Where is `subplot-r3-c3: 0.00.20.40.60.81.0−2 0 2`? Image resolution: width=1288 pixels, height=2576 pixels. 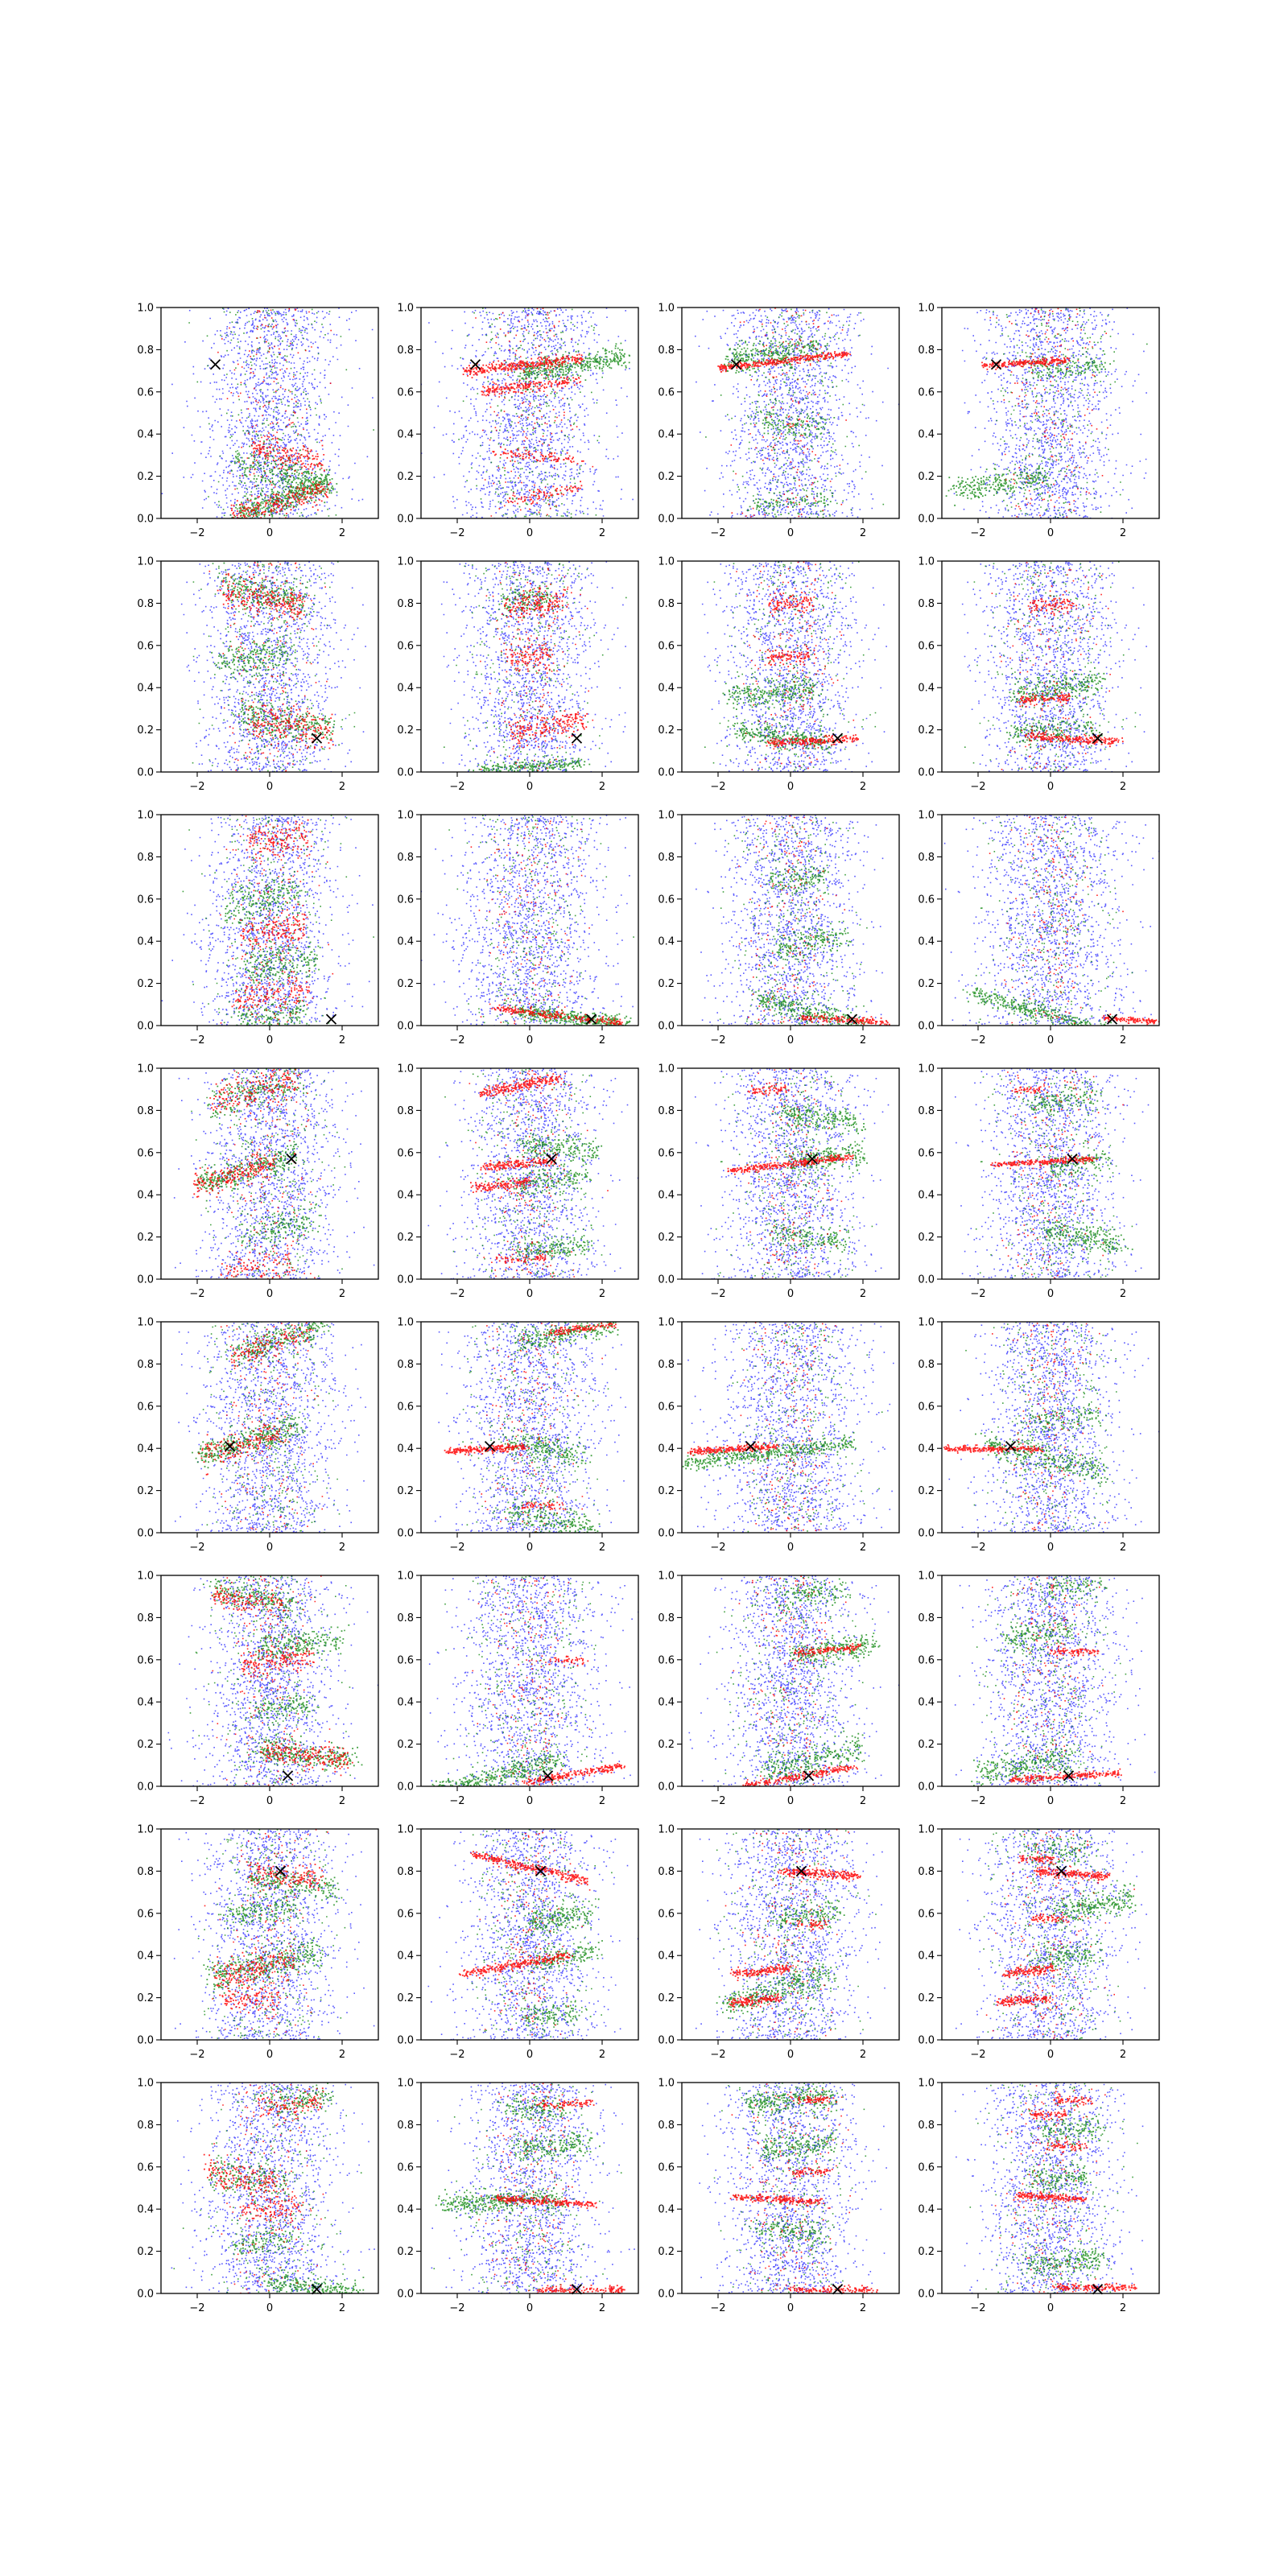 subplot-r3-c3: 0.00.20.40.60.81.0−2 0 2 is located at coordinates (778, 928).